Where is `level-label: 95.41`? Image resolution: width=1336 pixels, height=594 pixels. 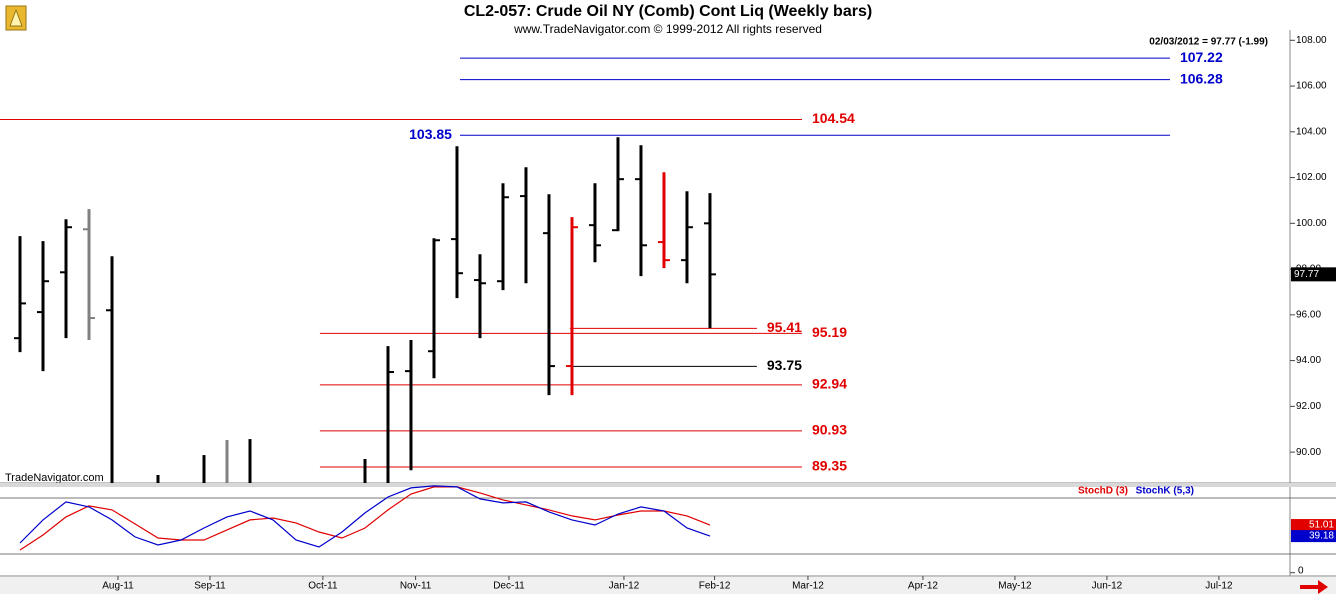
level-label: 95.41 is located at coordinates (784, 327).